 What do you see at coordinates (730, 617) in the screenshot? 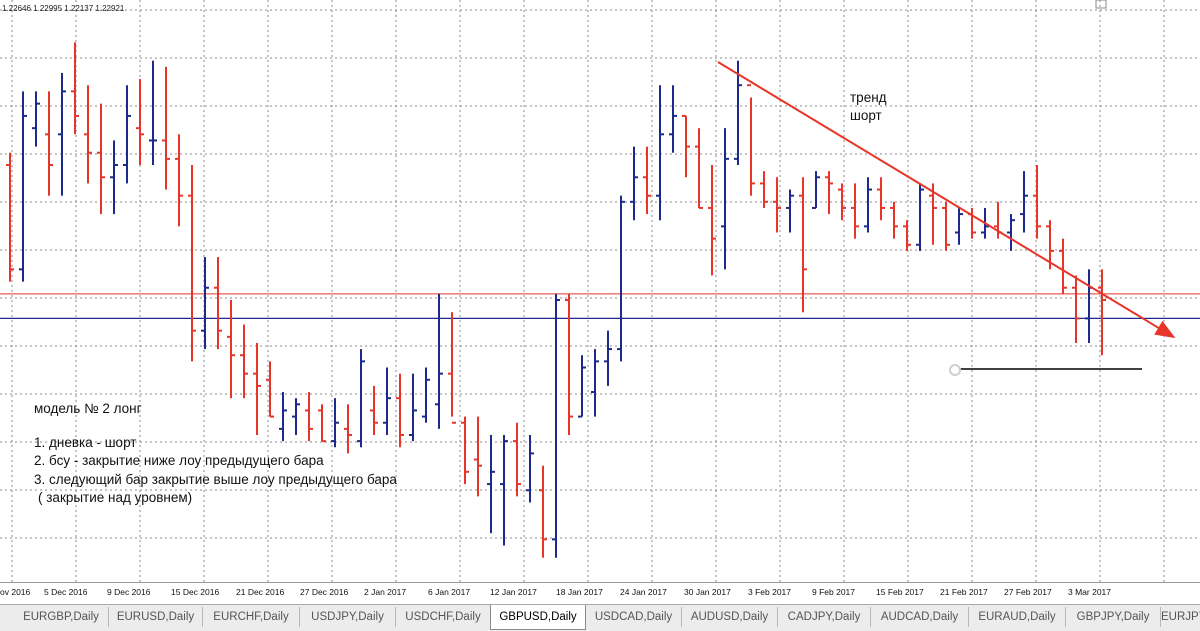
I see `tab-audusd: AUDUSD,Daily` at bounding box center [730, 617].